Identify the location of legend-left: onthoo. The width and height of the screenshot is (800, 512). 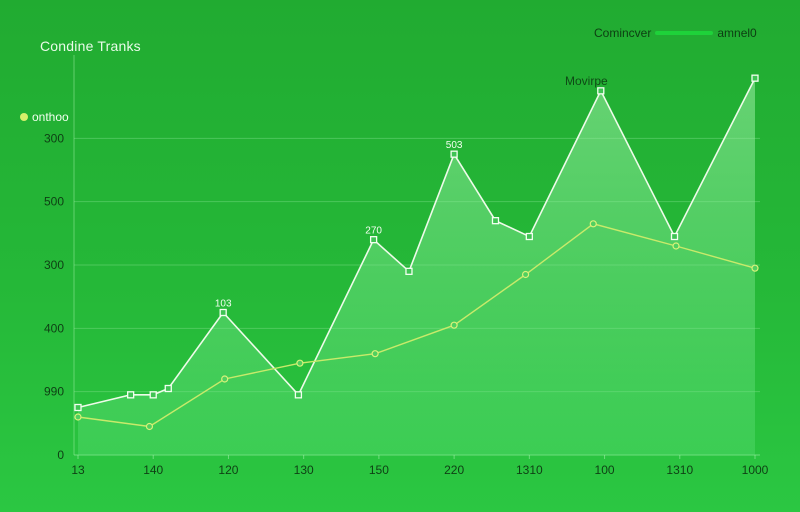
(44, 117).